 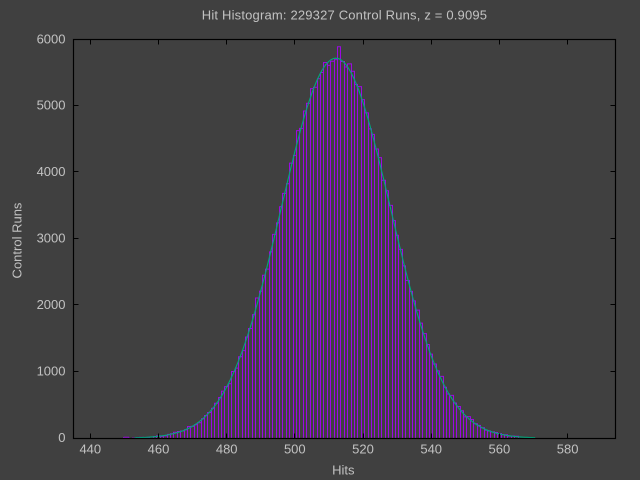 I want to click on svg-text: 500, so click(x=295, y=449).